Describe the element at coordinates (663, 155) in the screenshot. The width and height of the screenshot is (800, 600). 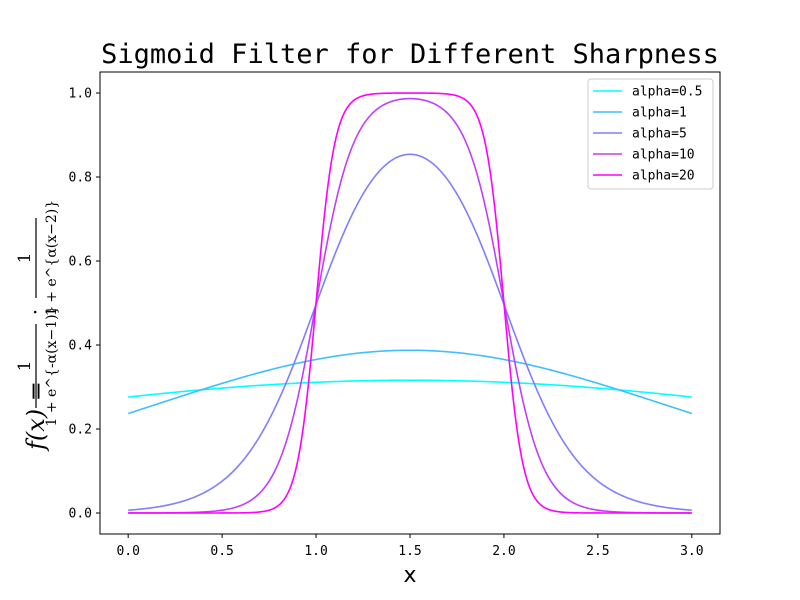
I see `legend-label: alpha=10` at that location.